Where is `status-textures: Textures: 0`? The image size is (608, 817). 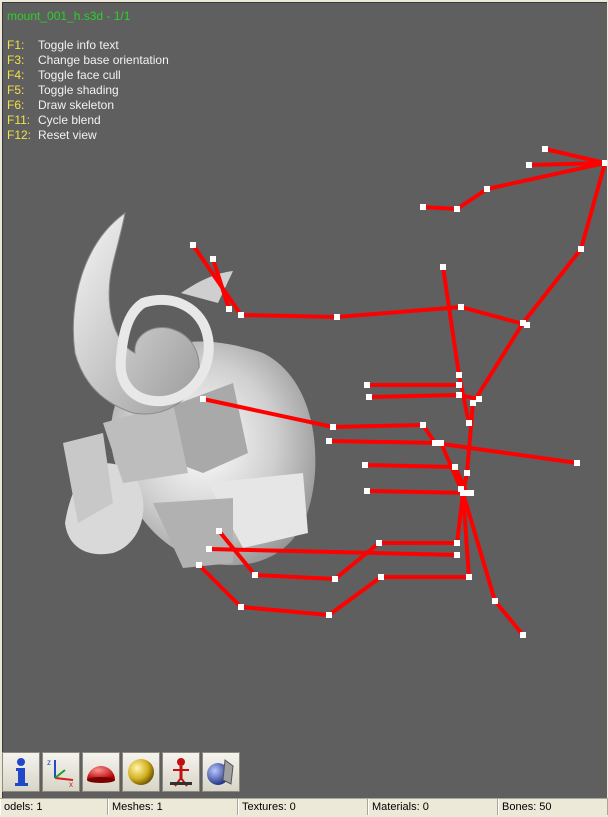 status-textures: Textures: 0 is located at coordinates (303, 807).